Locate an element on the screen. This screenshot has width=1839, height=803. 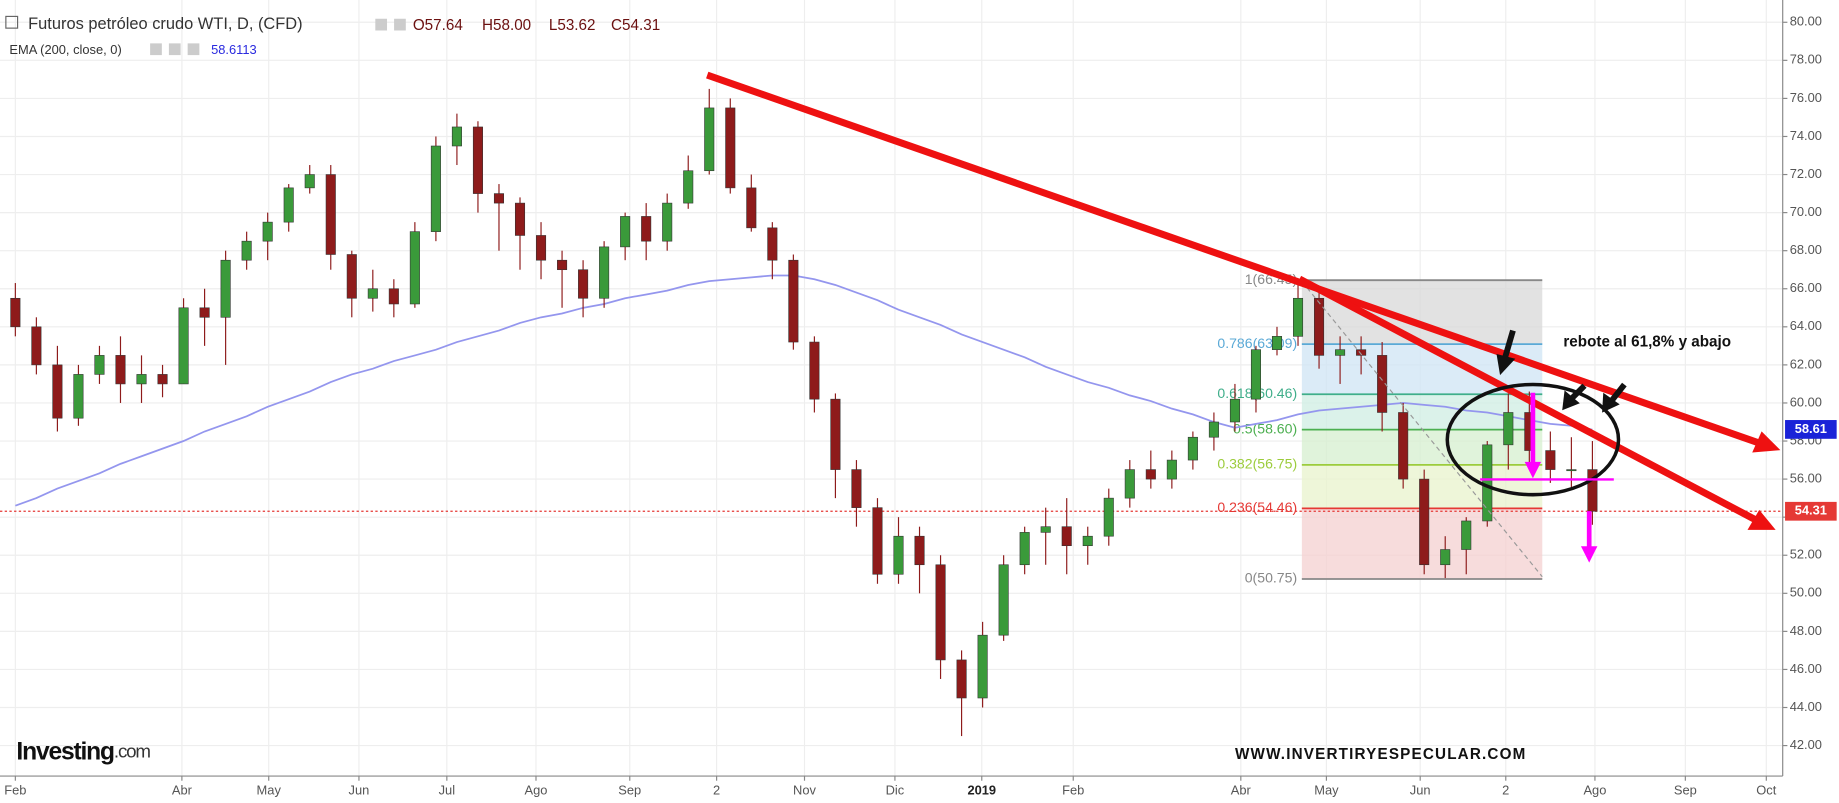
chart-title: Futuros petróleo crudo WTI, D, (CFD) is located at coordinates (165, 24).